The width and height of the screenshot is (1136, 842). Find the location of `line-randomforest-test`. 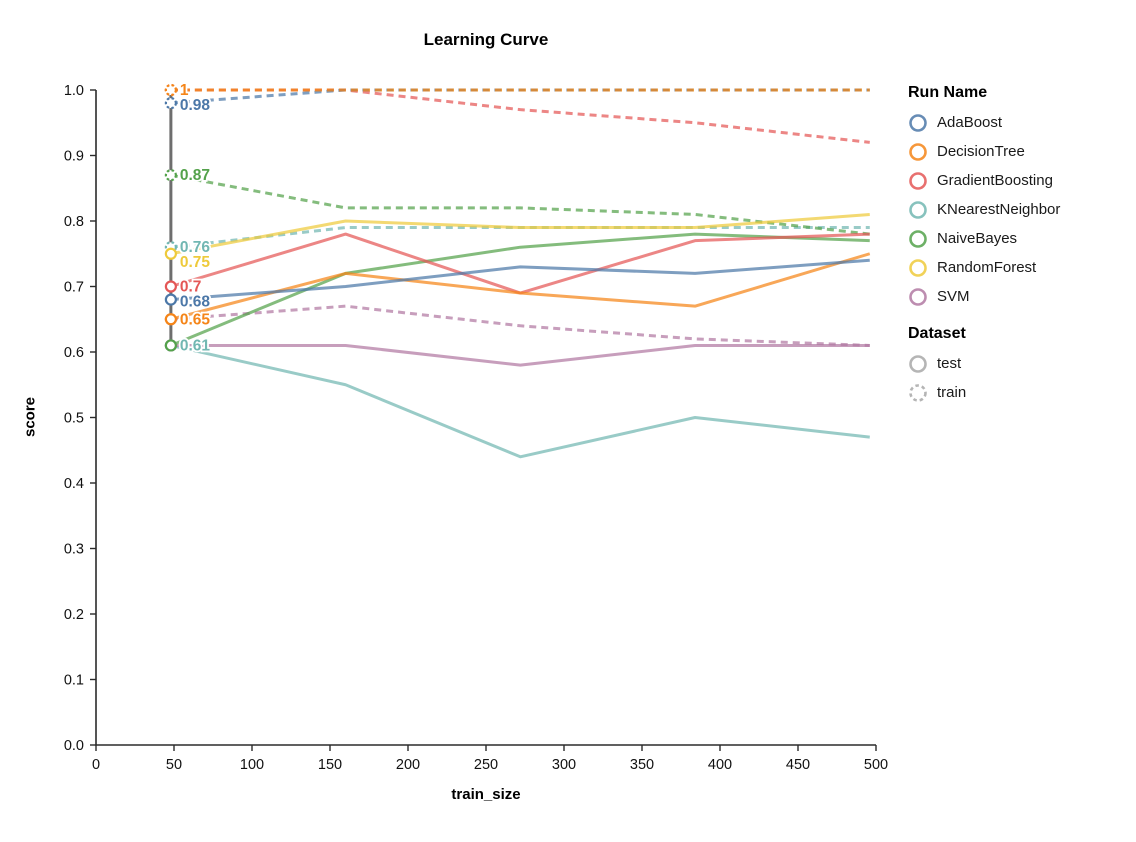

line-randomforest-test is located at coordinates (520, 234).